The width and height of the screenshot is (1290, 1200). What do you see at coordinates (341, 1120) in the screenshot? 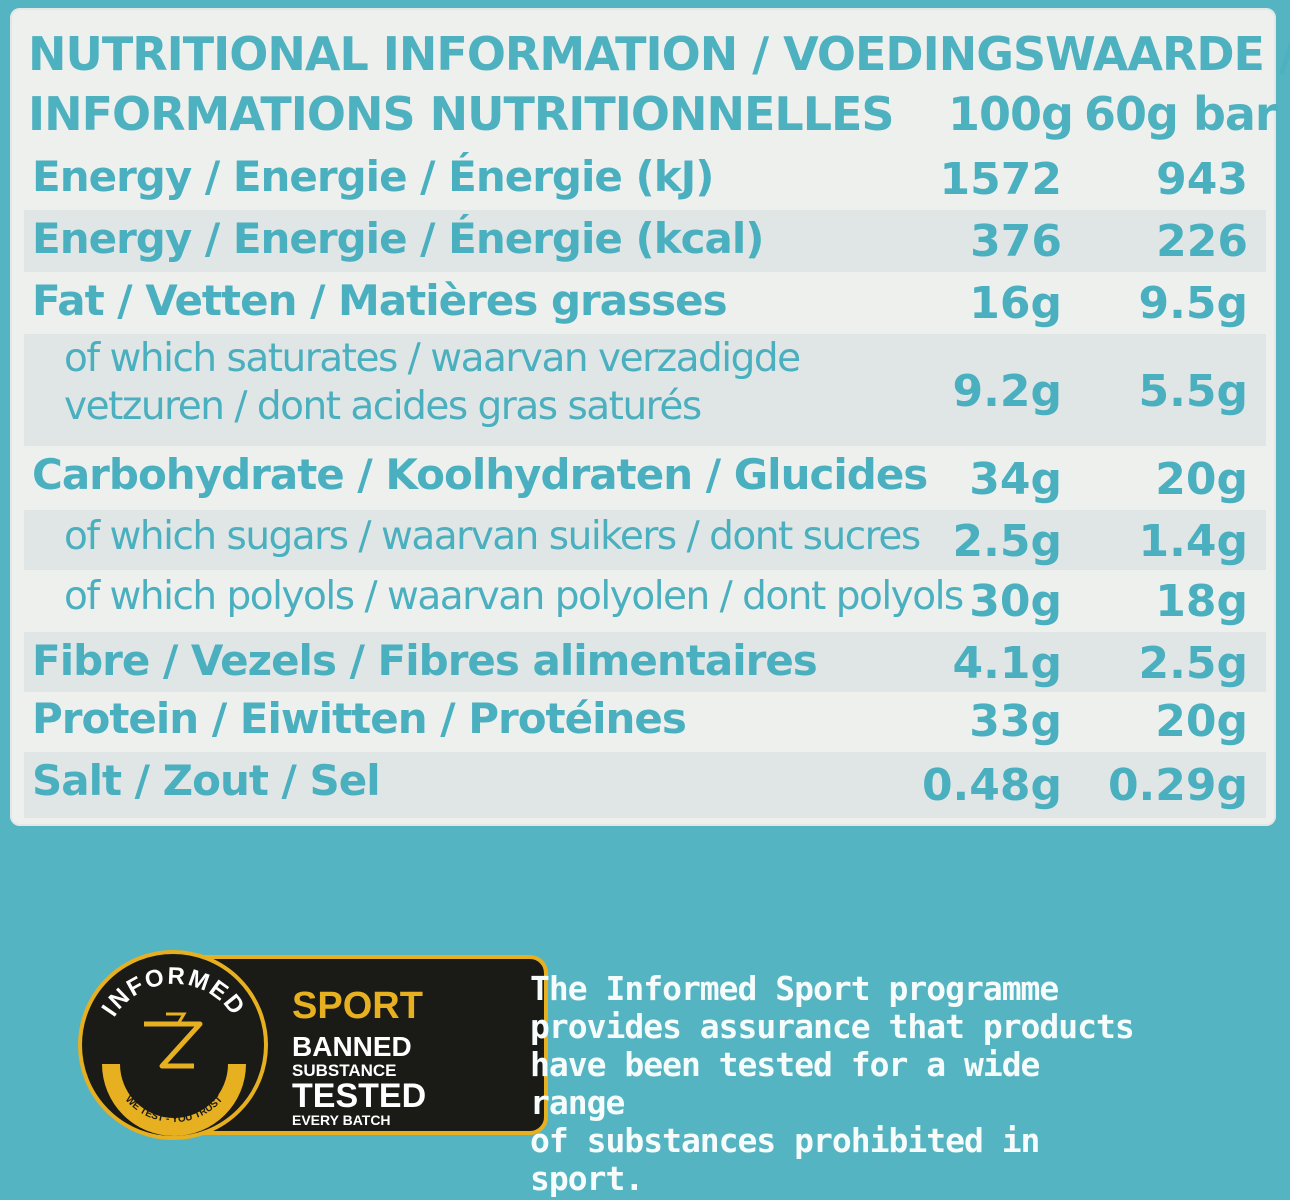
I see `logo-every-batch: EVERY BATCH` at bounding box center [341, 1120].